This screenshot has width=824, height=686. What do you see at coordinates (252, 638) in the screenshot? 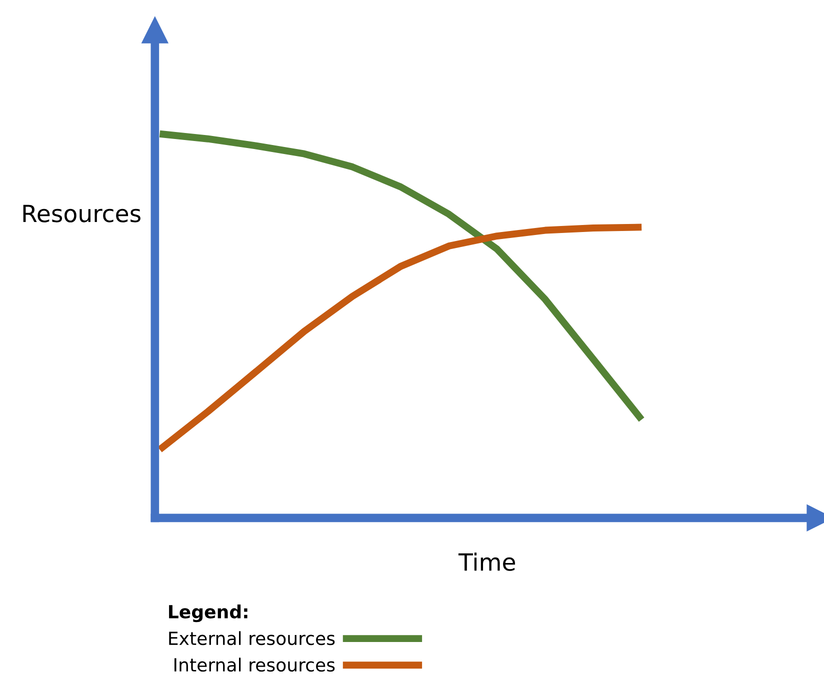
I see `legend-label: External resources` at bounding box center [252, 638].